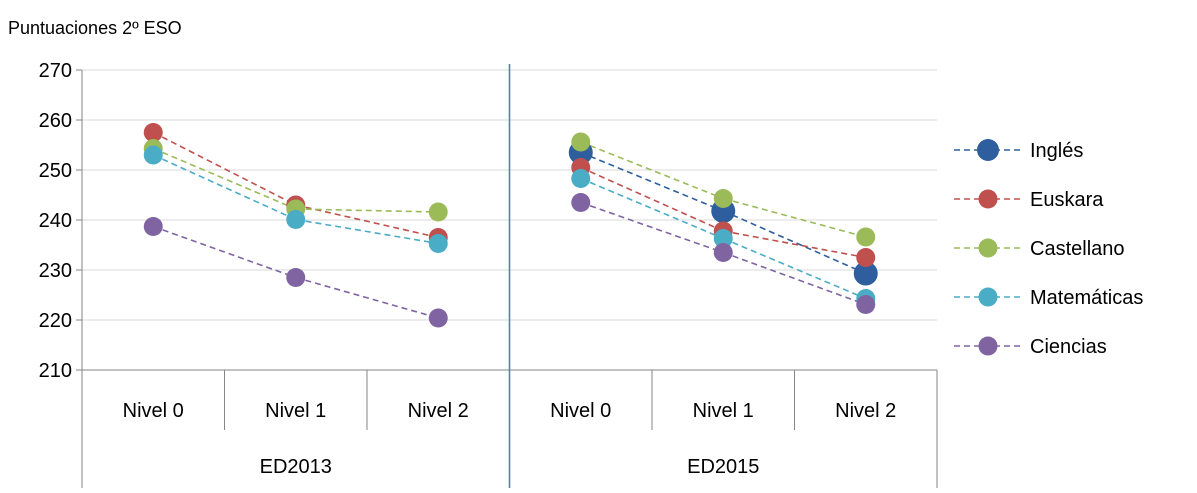 Image resolution: width=1197 pixels, height=493 pixels. Describe the element at coordinates (1056, 151) in the screenshot. I see `legend-label: Inglés` at that location.